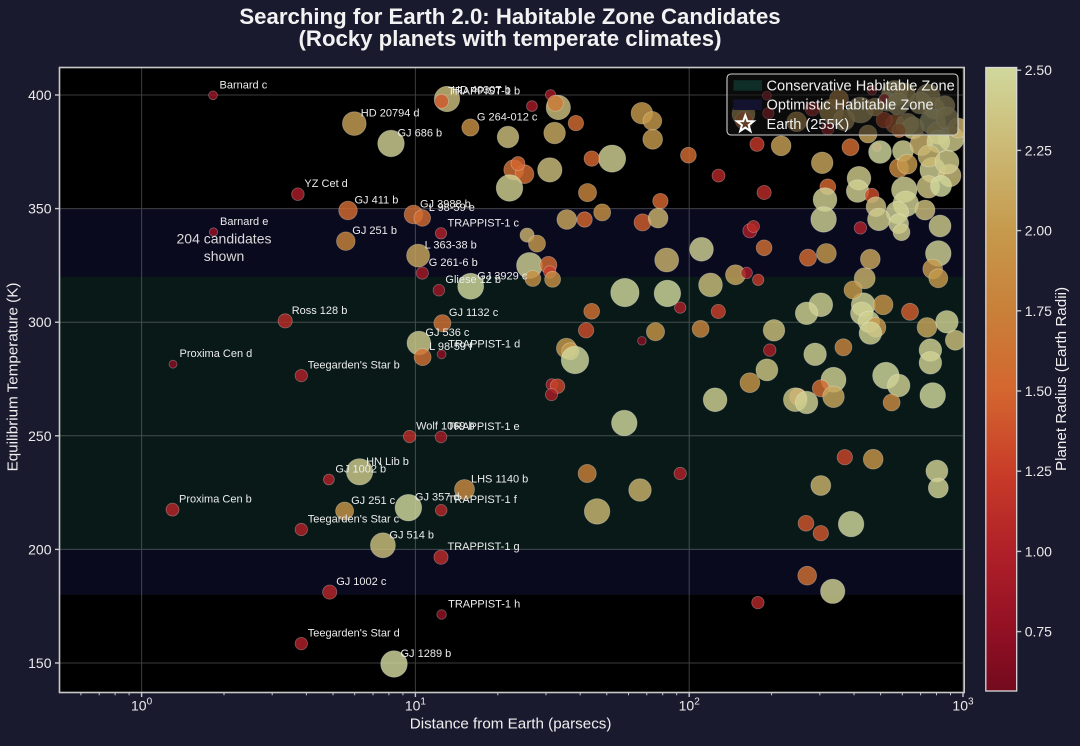 This screenshot has width=1080, height=746. Describe the element at coordinates (452, 208) in the screenshot. I see `svg-text: L 98-59 e` at that location.